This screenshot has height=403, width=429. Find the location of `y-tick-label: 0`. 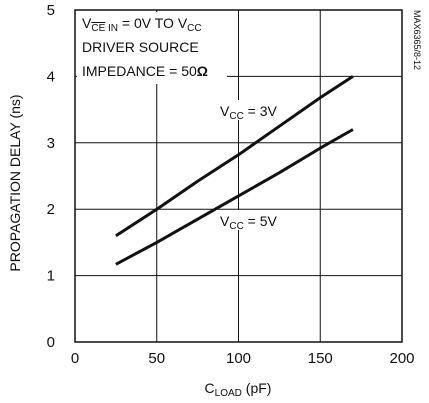

y-tick-label: 0 is located at coordinates (51, 342).